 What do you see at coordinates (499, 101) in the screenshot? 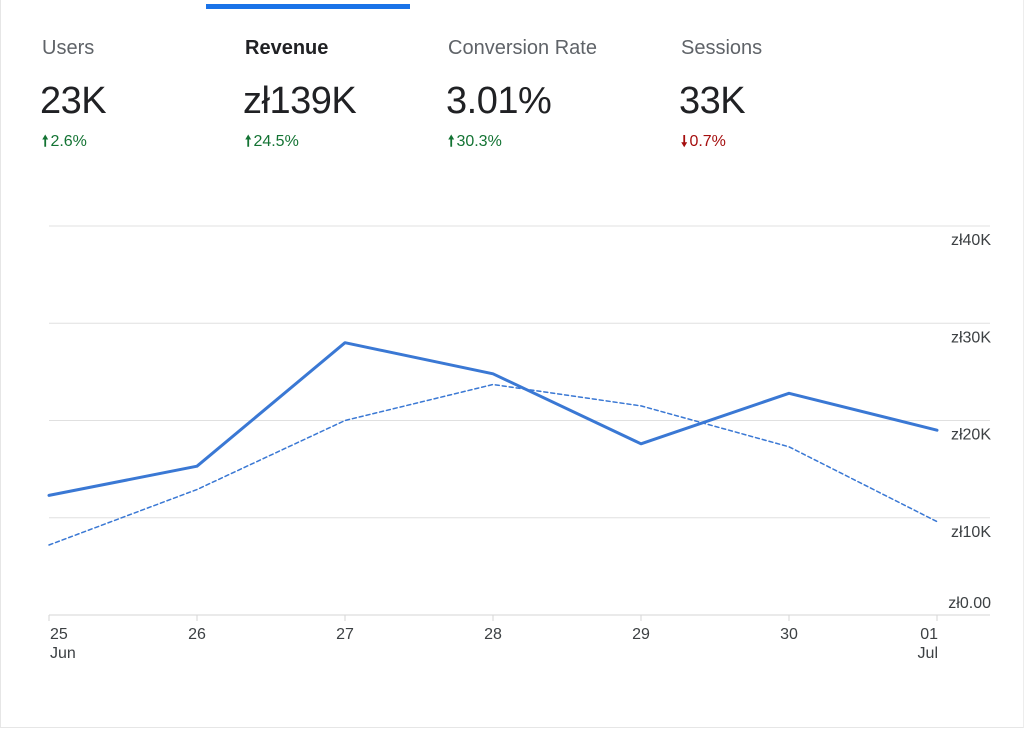
I see `metric-value: 3.01%` at bounding box center [499, 101].